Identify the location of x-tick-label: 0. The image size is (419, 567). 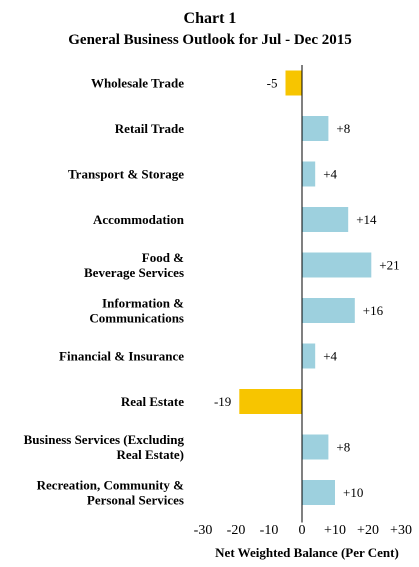
(302, 530).